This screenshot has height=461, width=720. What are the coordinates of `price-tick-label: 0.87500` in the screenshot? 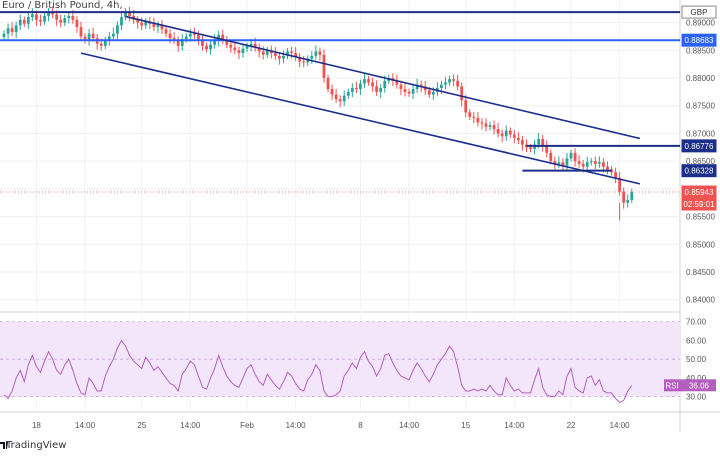 It's located at (700, 106).